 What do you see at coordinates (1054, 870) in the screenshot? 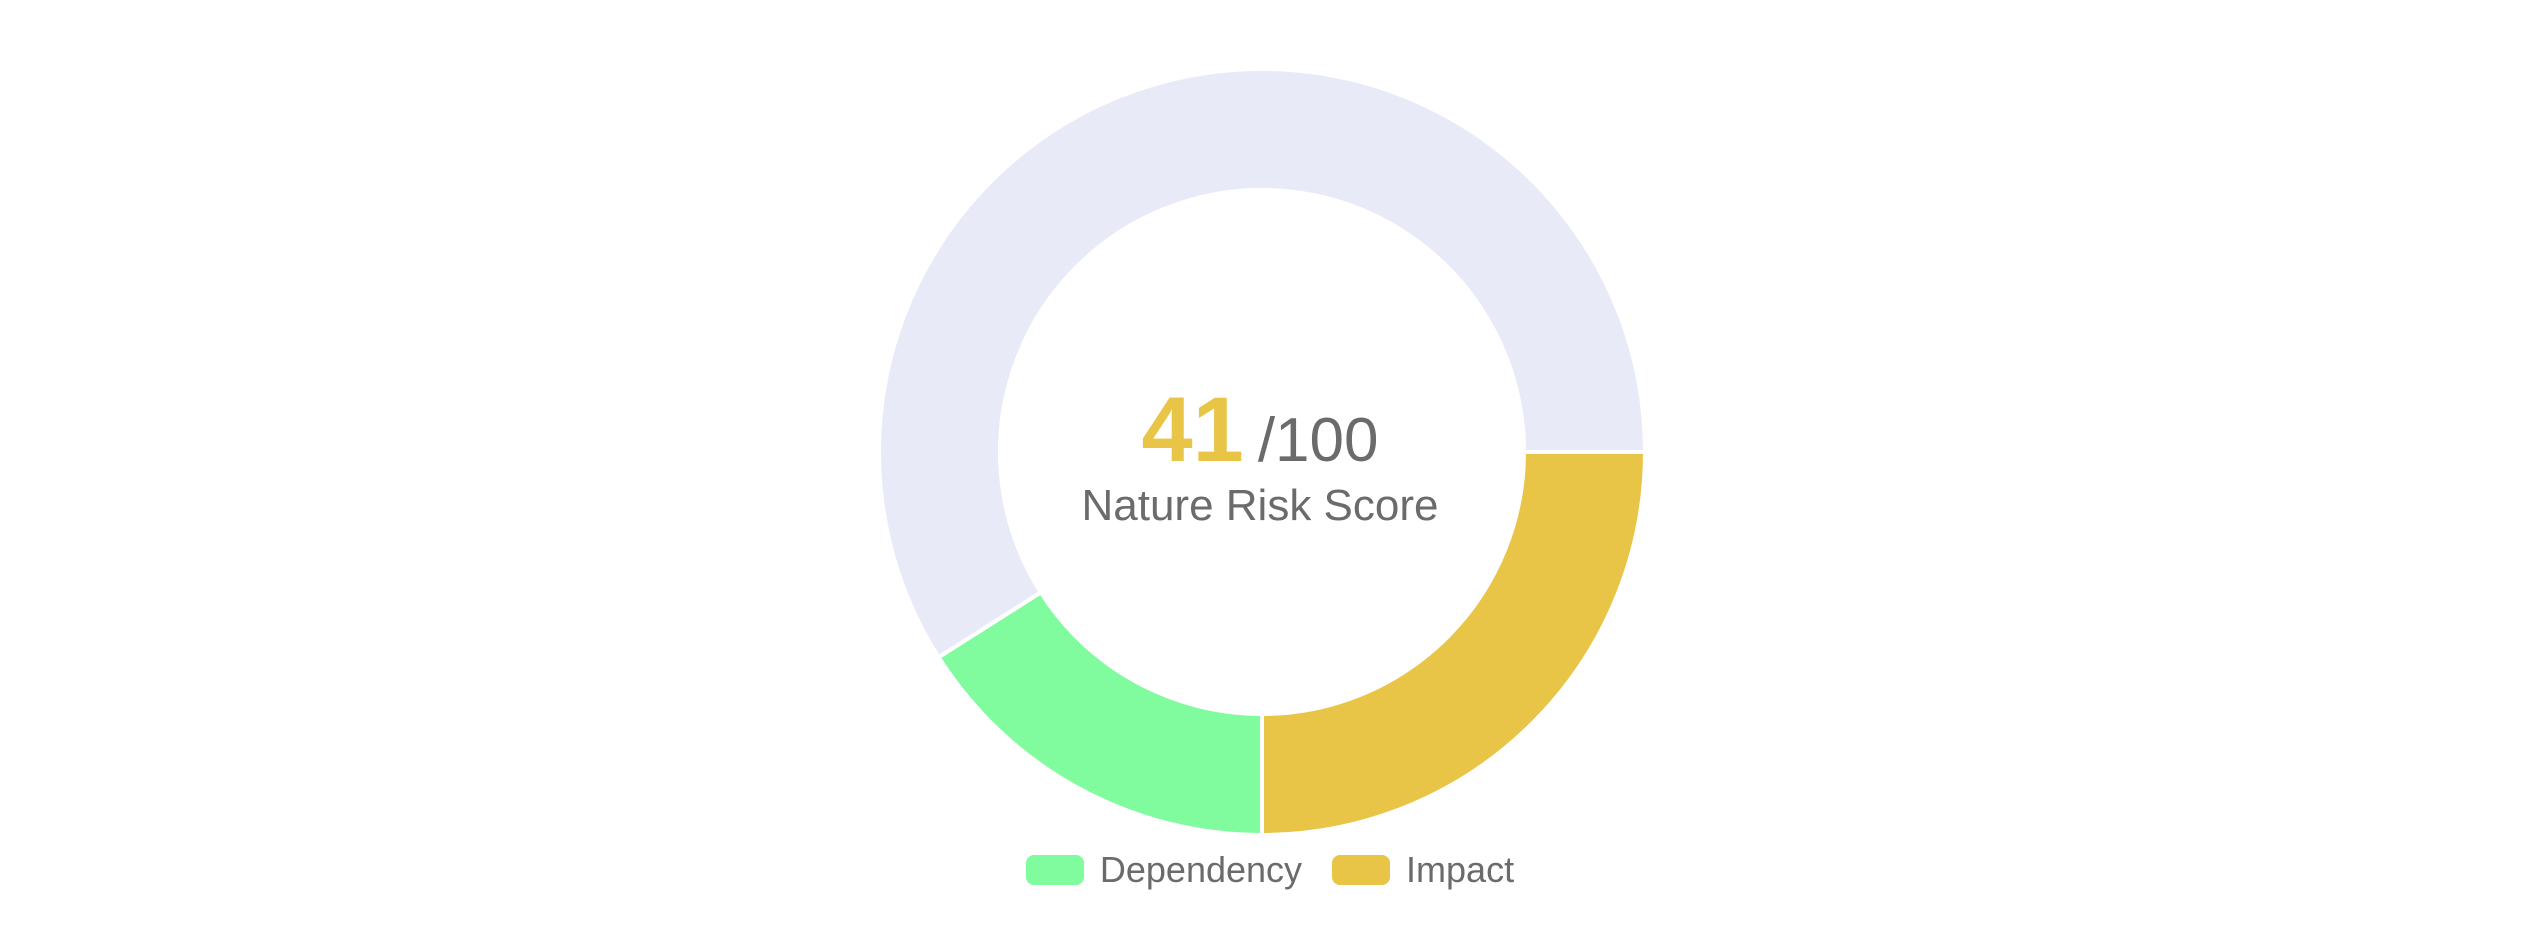
I see `legend-swatch-dependency` at bounding box center [1054, 870].